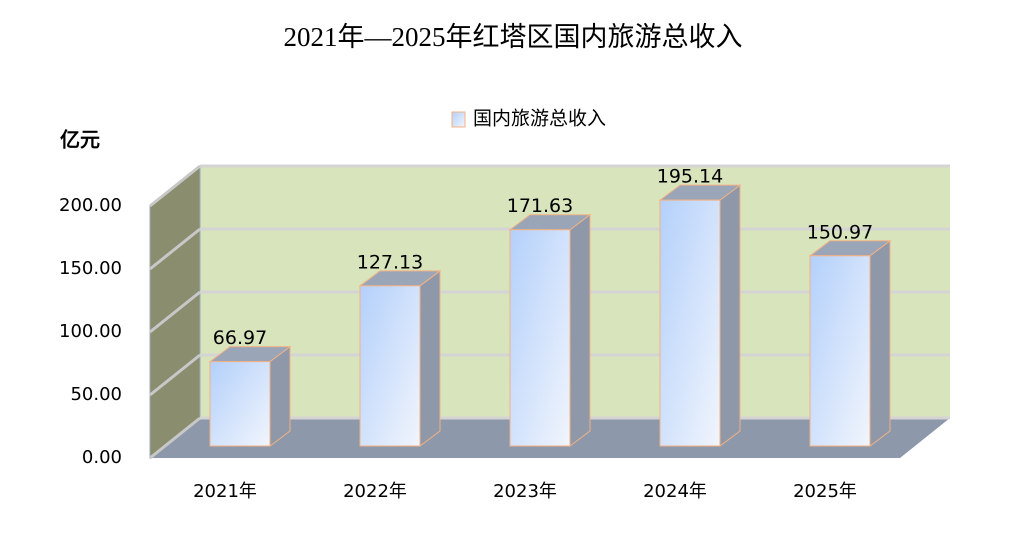 This screenshot has width=1026, height=535. Describe the element at coordinates (90, 205) in the screenshot. I see `y-tick-label: 200.00` at that location.